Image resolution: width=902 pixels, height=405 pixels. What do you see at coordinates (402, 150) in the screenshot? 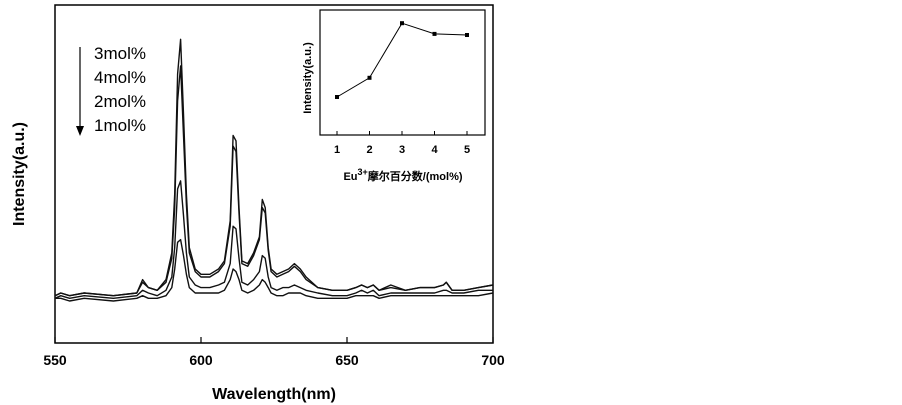
I see `inset-x-tick-label: 3` at bounding box center [402, 150].